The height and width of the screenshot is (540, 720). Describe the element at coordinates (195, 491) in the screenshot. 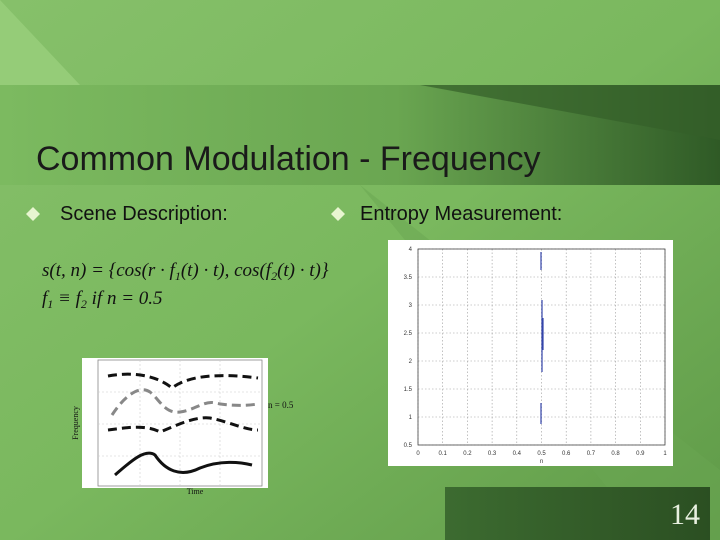

I see `axis-label: Time` at that location.